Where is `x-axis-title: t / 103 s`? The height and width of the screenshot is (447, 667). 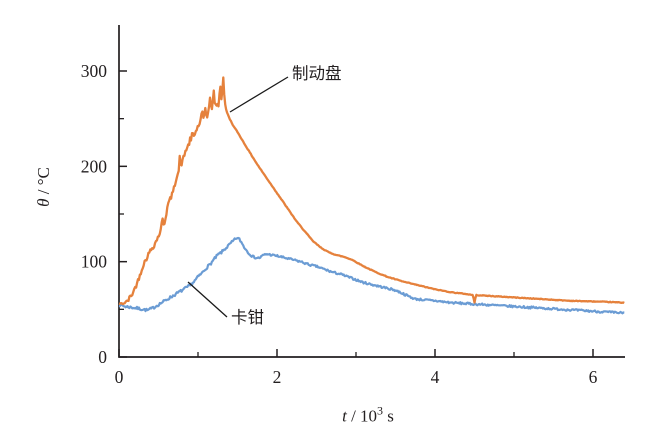 x-axis-title: t / 103 s is located at coordinates (368, 415).